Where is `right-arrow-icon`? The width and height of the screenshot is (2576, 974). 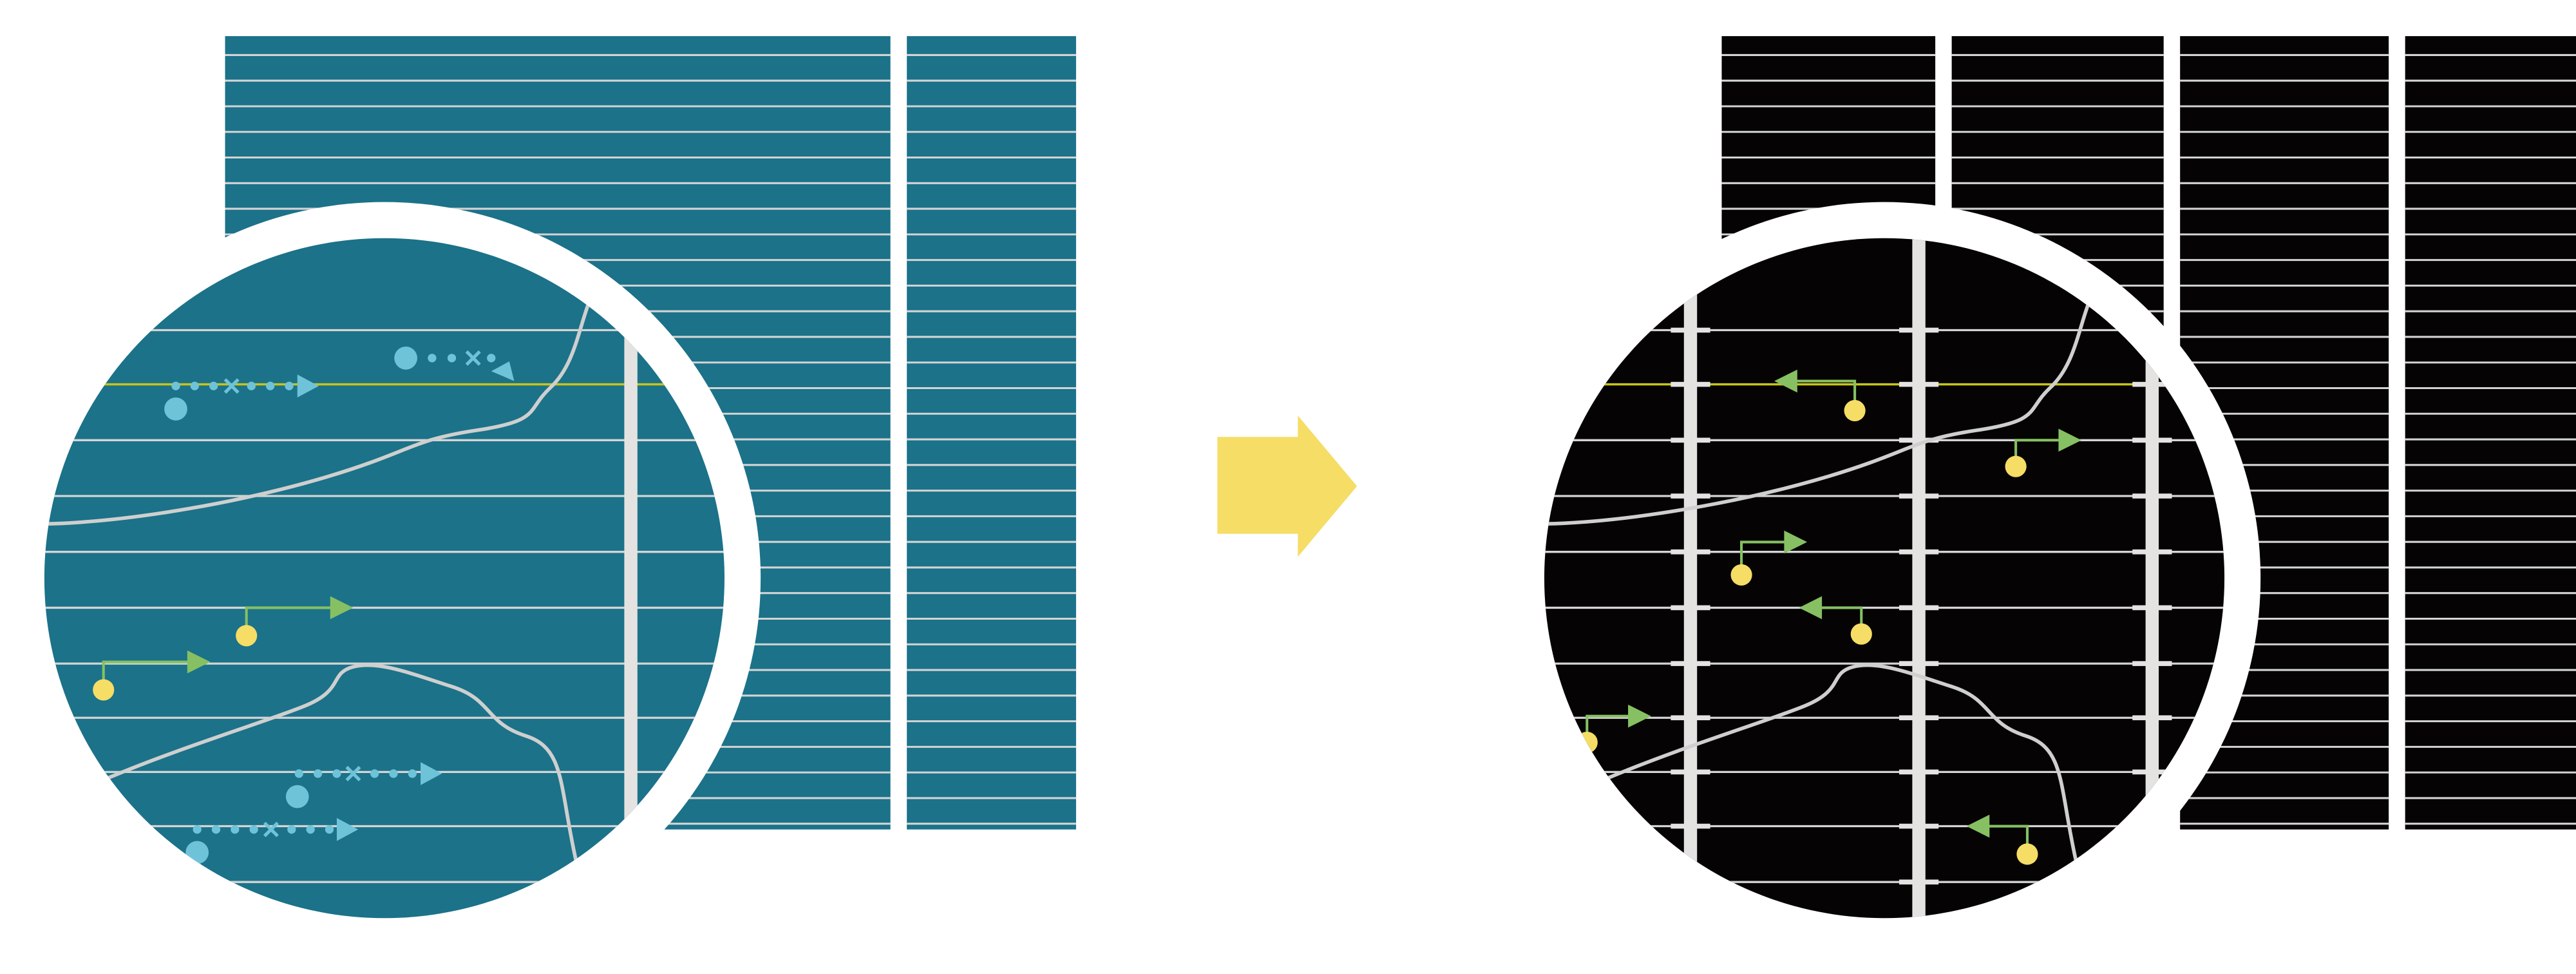
right-arrow-icon is located at coordinates (1287, 486).